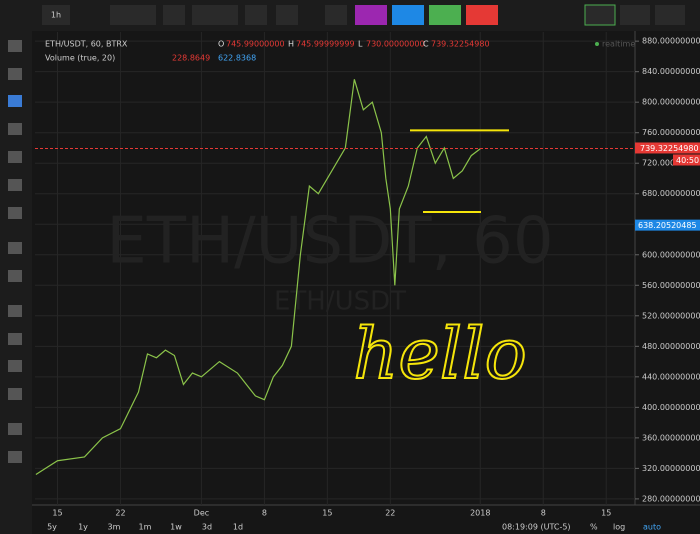  I want to click on countdown: 40:50, so click(687, 160).